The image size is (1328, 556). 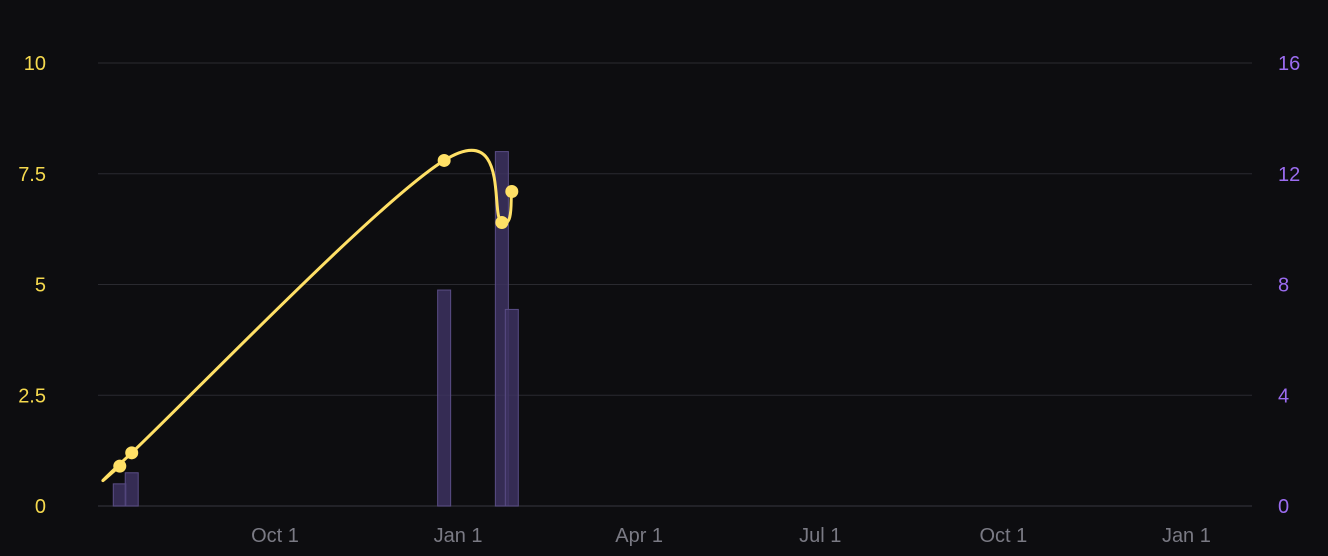 I want to click on right-axis-tick-label: 4, so click(x=1283, y=396).